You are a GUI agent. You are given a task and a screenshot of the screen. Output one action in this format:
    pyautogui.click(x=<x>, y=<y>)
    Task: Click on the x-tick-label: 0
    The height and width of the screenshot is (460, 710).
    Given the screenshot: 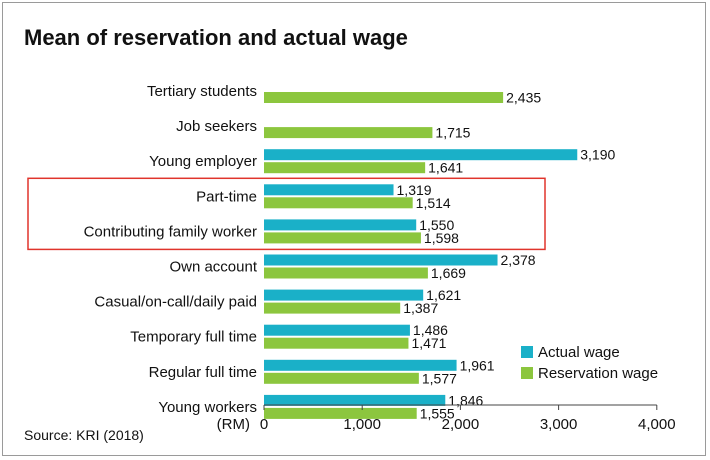 What is the action you would take?
    pyautogui.click(x=264, y=424)
    